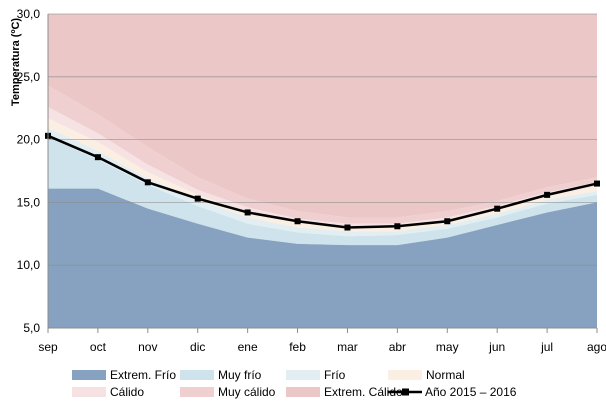 Image resolution: width=606 pixels, height=405 pixels. I want to click on legend-label-4: Cálido, so click(127, 392).